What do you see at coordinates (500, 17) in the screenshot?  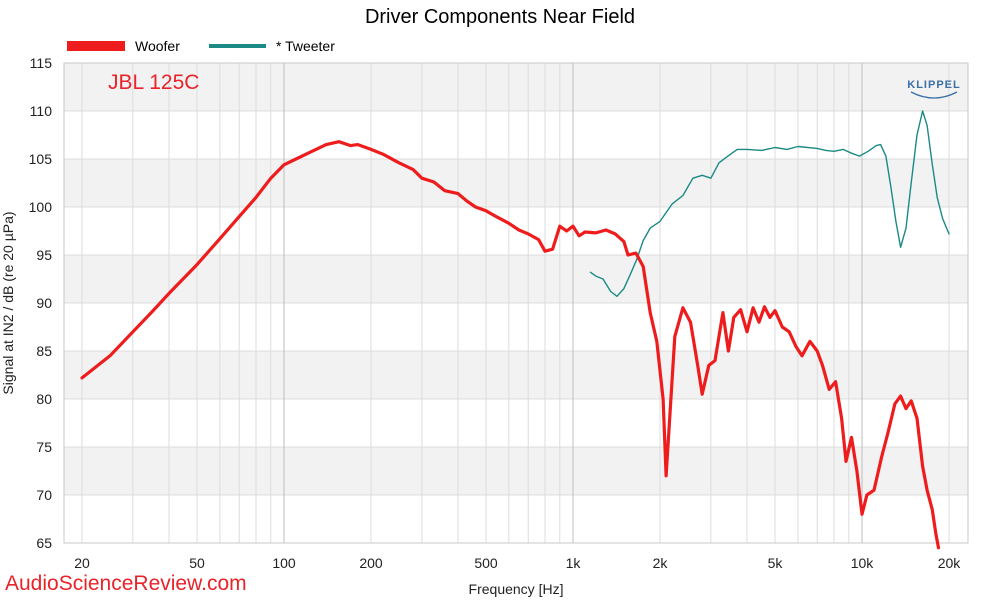 I see `chart-title: Driver Components Near Field` at bounding box center [500, 17].